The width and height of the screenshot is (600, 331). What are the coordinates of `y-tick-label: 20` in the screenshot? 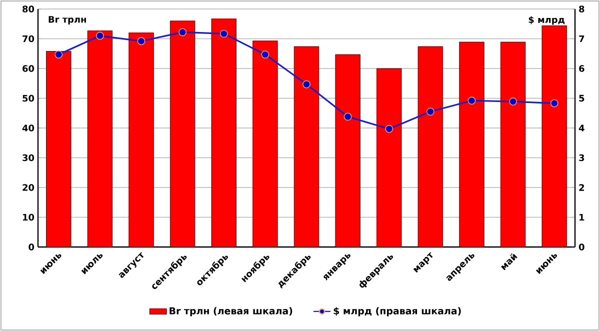 It's located at (28, 187).